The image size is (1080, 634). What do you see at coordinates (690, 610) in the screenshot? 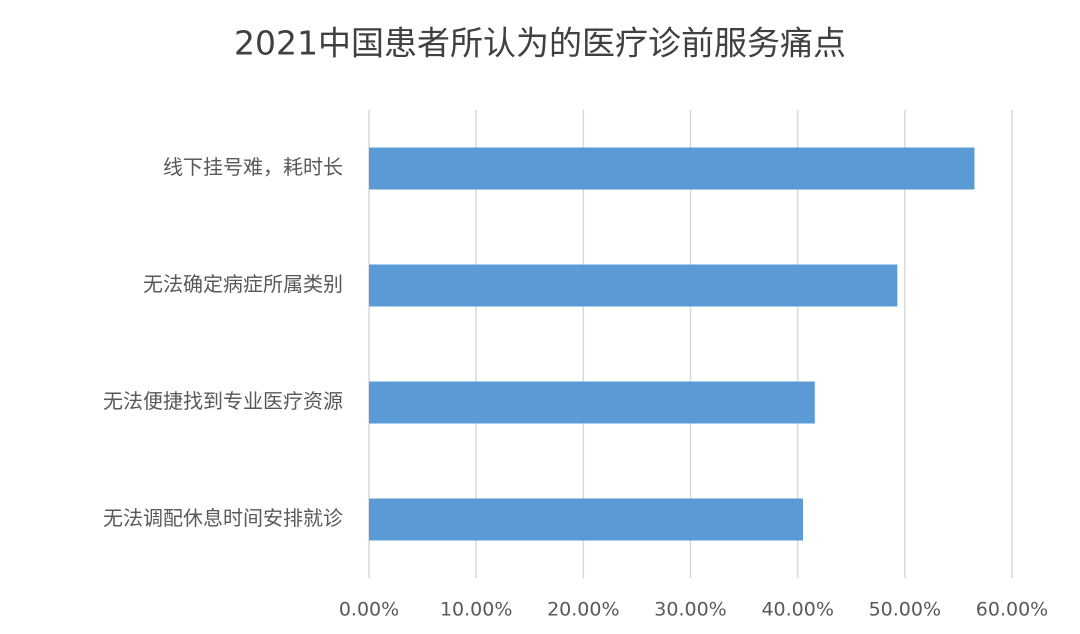
I see `x-tick-label: 30.00%` at bounding box center [690, 610].